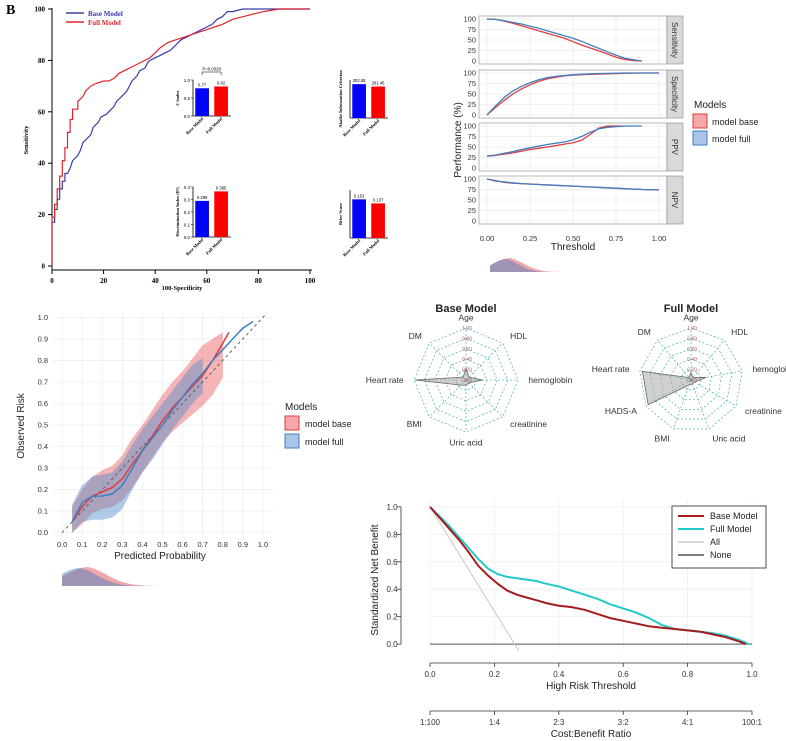  Describe the element at coordinates (160, 556) in the screenshot. I see `calibration-x-title: Predicted Probability` at that location.